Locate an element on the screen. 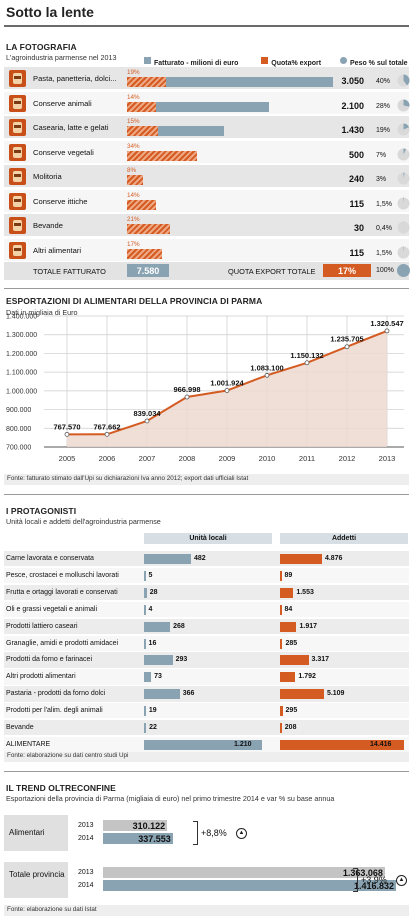  unita-locali-value: 28 is located at coordinates (153, 592).